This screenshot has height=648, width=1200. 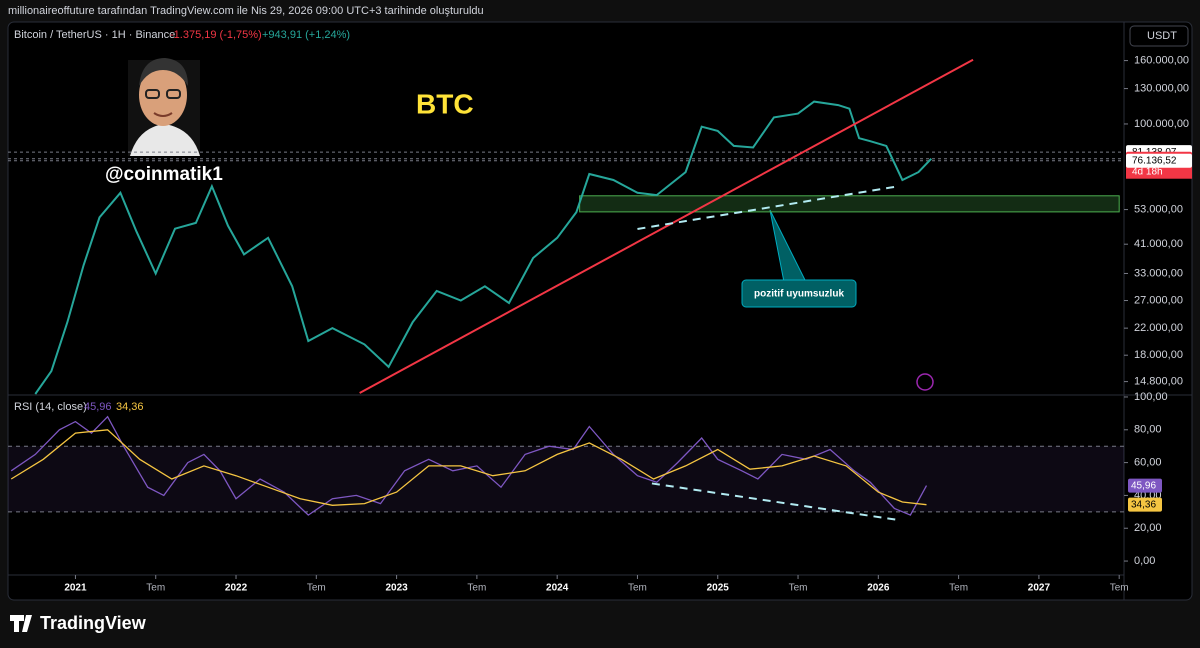 I want to click on x-tick-label: 2027, so click(x=1039, y=588).